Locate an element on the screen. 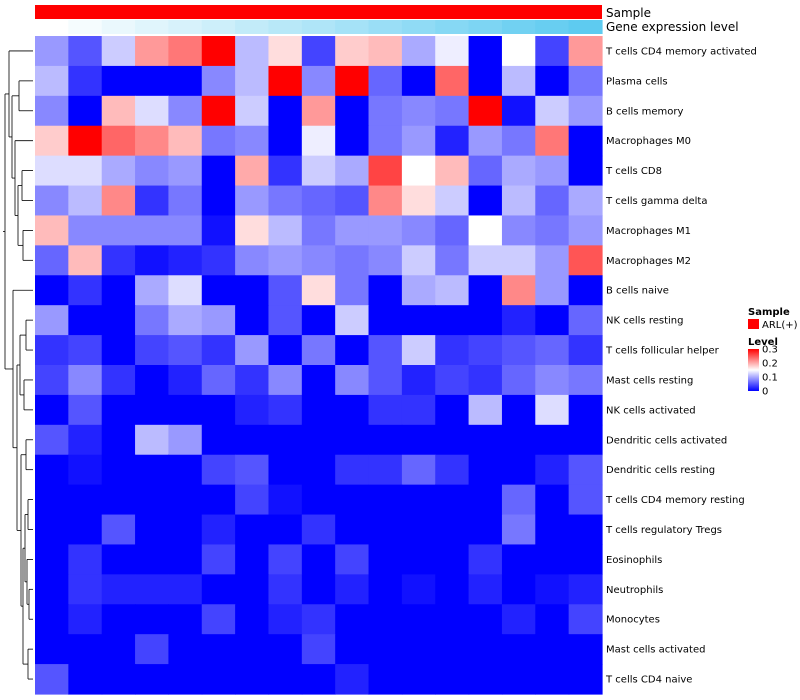 Image resolution: width=800 pixels, height=700 pixels. sample-annotation-cell is located at coordinates (318, 12).